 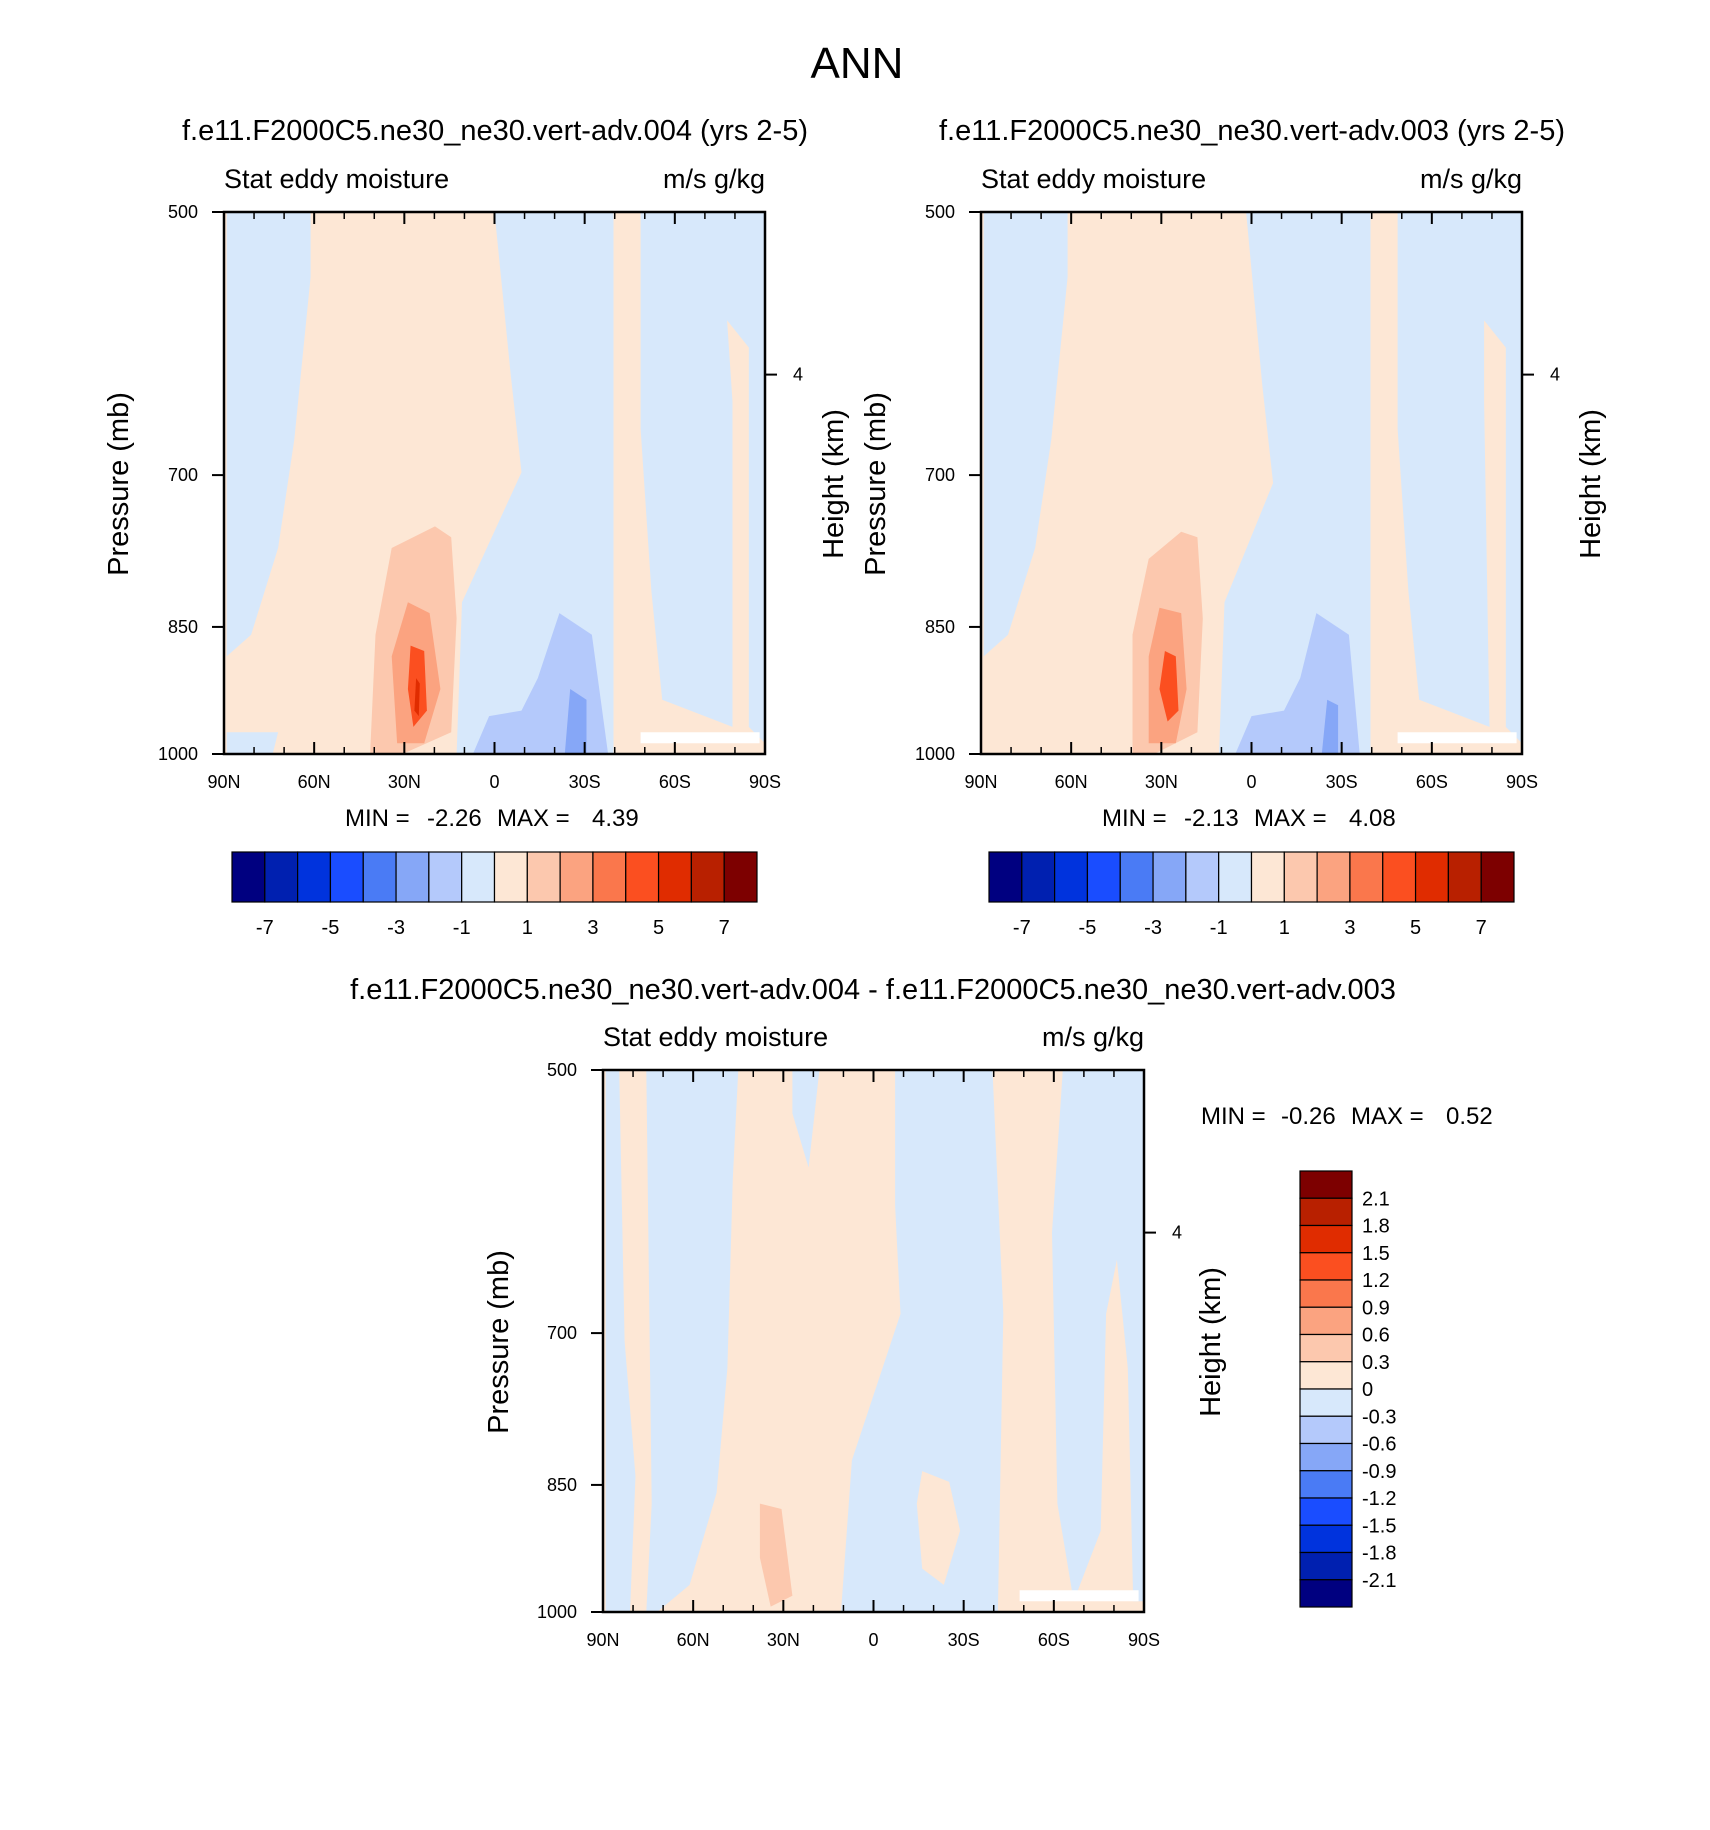 I want to click on colorbar-label: -3, so click(x=1153, y=928).